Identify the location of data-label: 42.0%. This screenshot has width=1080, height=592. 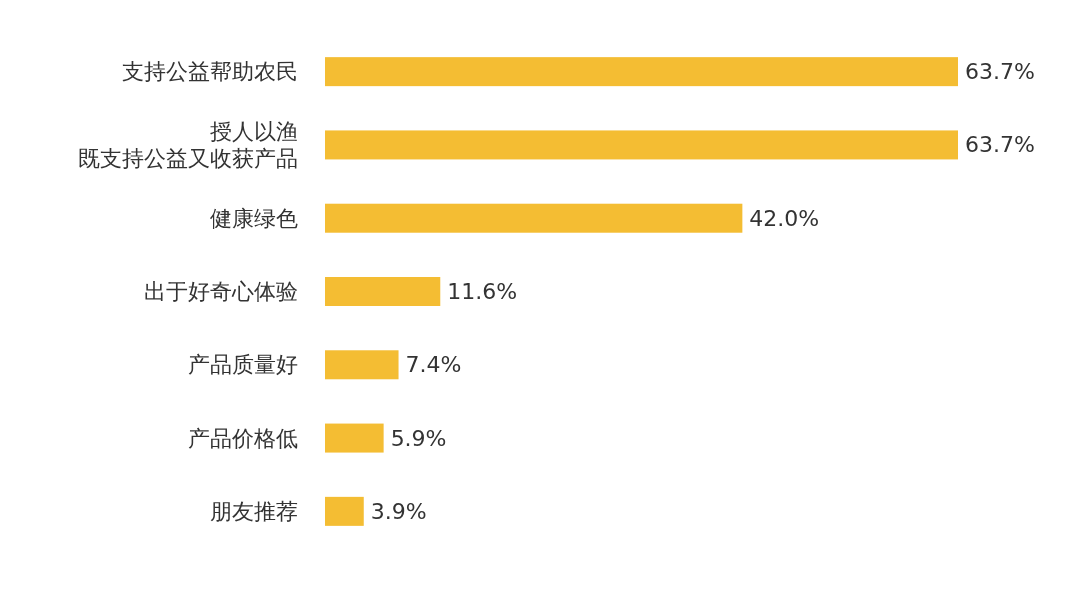
(784, 218).